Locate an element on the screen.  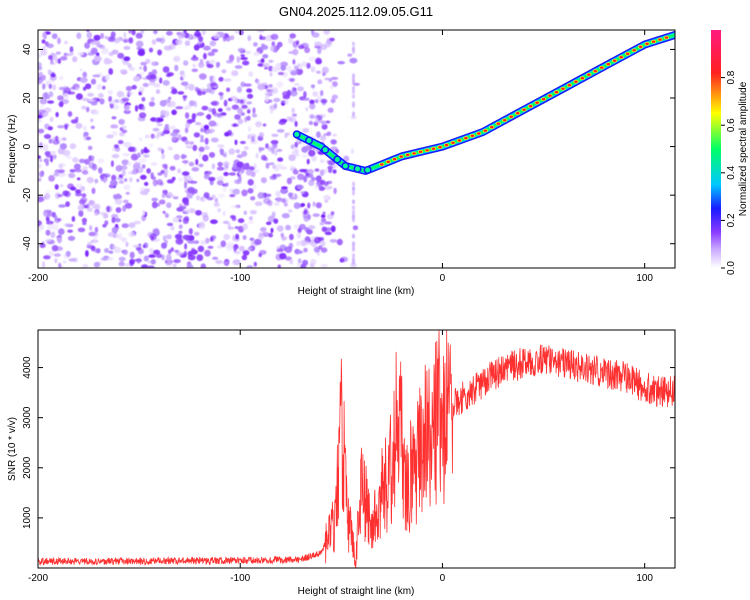
snr-x-tick-label: 0 is located at coordinates (443, 578).